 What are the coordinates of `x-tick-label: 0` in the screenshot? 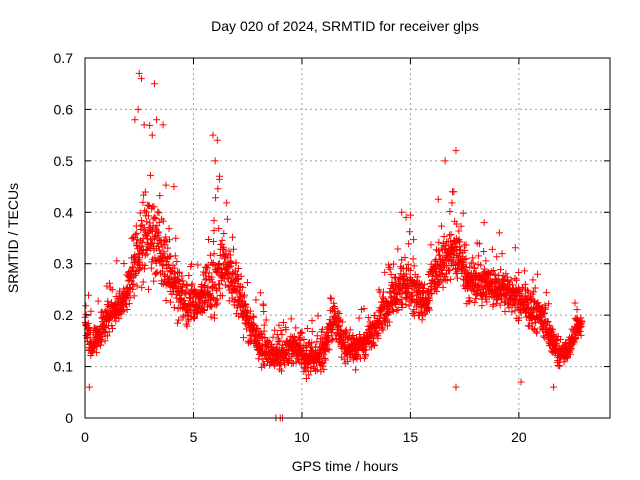 It's located at (85, 437).